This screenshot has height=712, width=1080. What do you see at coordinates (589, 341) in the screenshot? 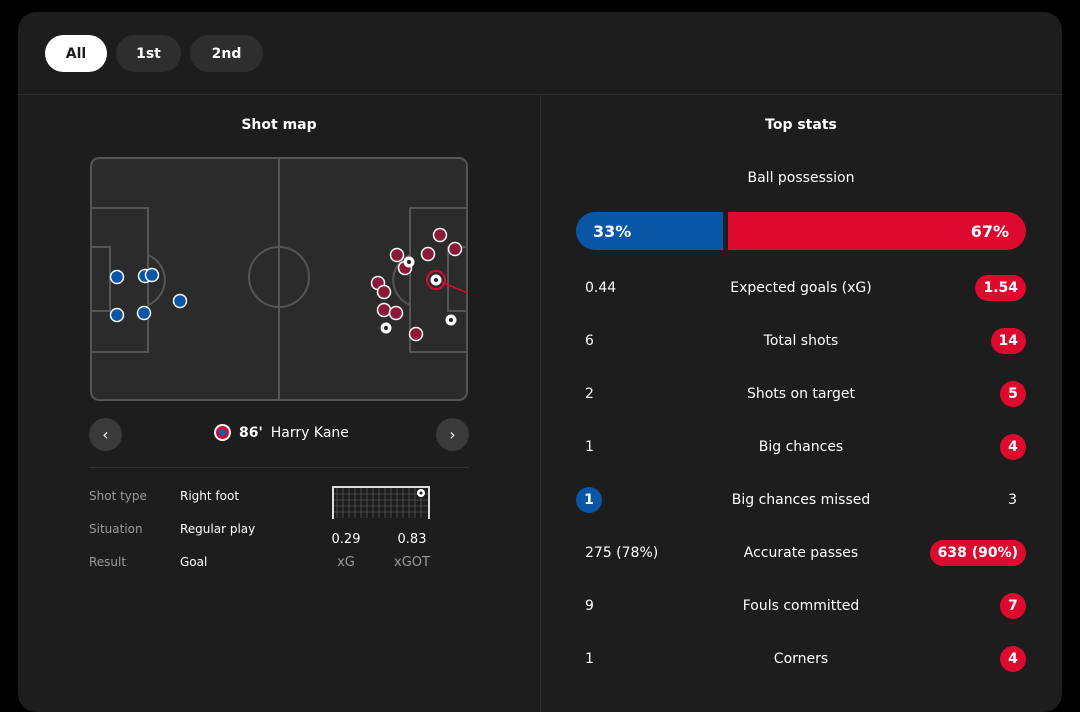
I see `stat-home-value: 6` at bounding box center [589, 341].